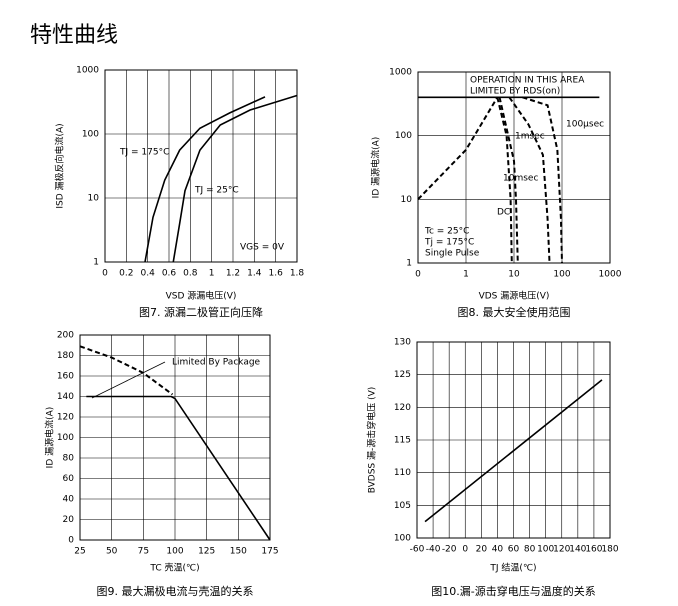 This screenshot has height=606, width=678. I want to click on x-tick-label: 50, so click(112, 552).